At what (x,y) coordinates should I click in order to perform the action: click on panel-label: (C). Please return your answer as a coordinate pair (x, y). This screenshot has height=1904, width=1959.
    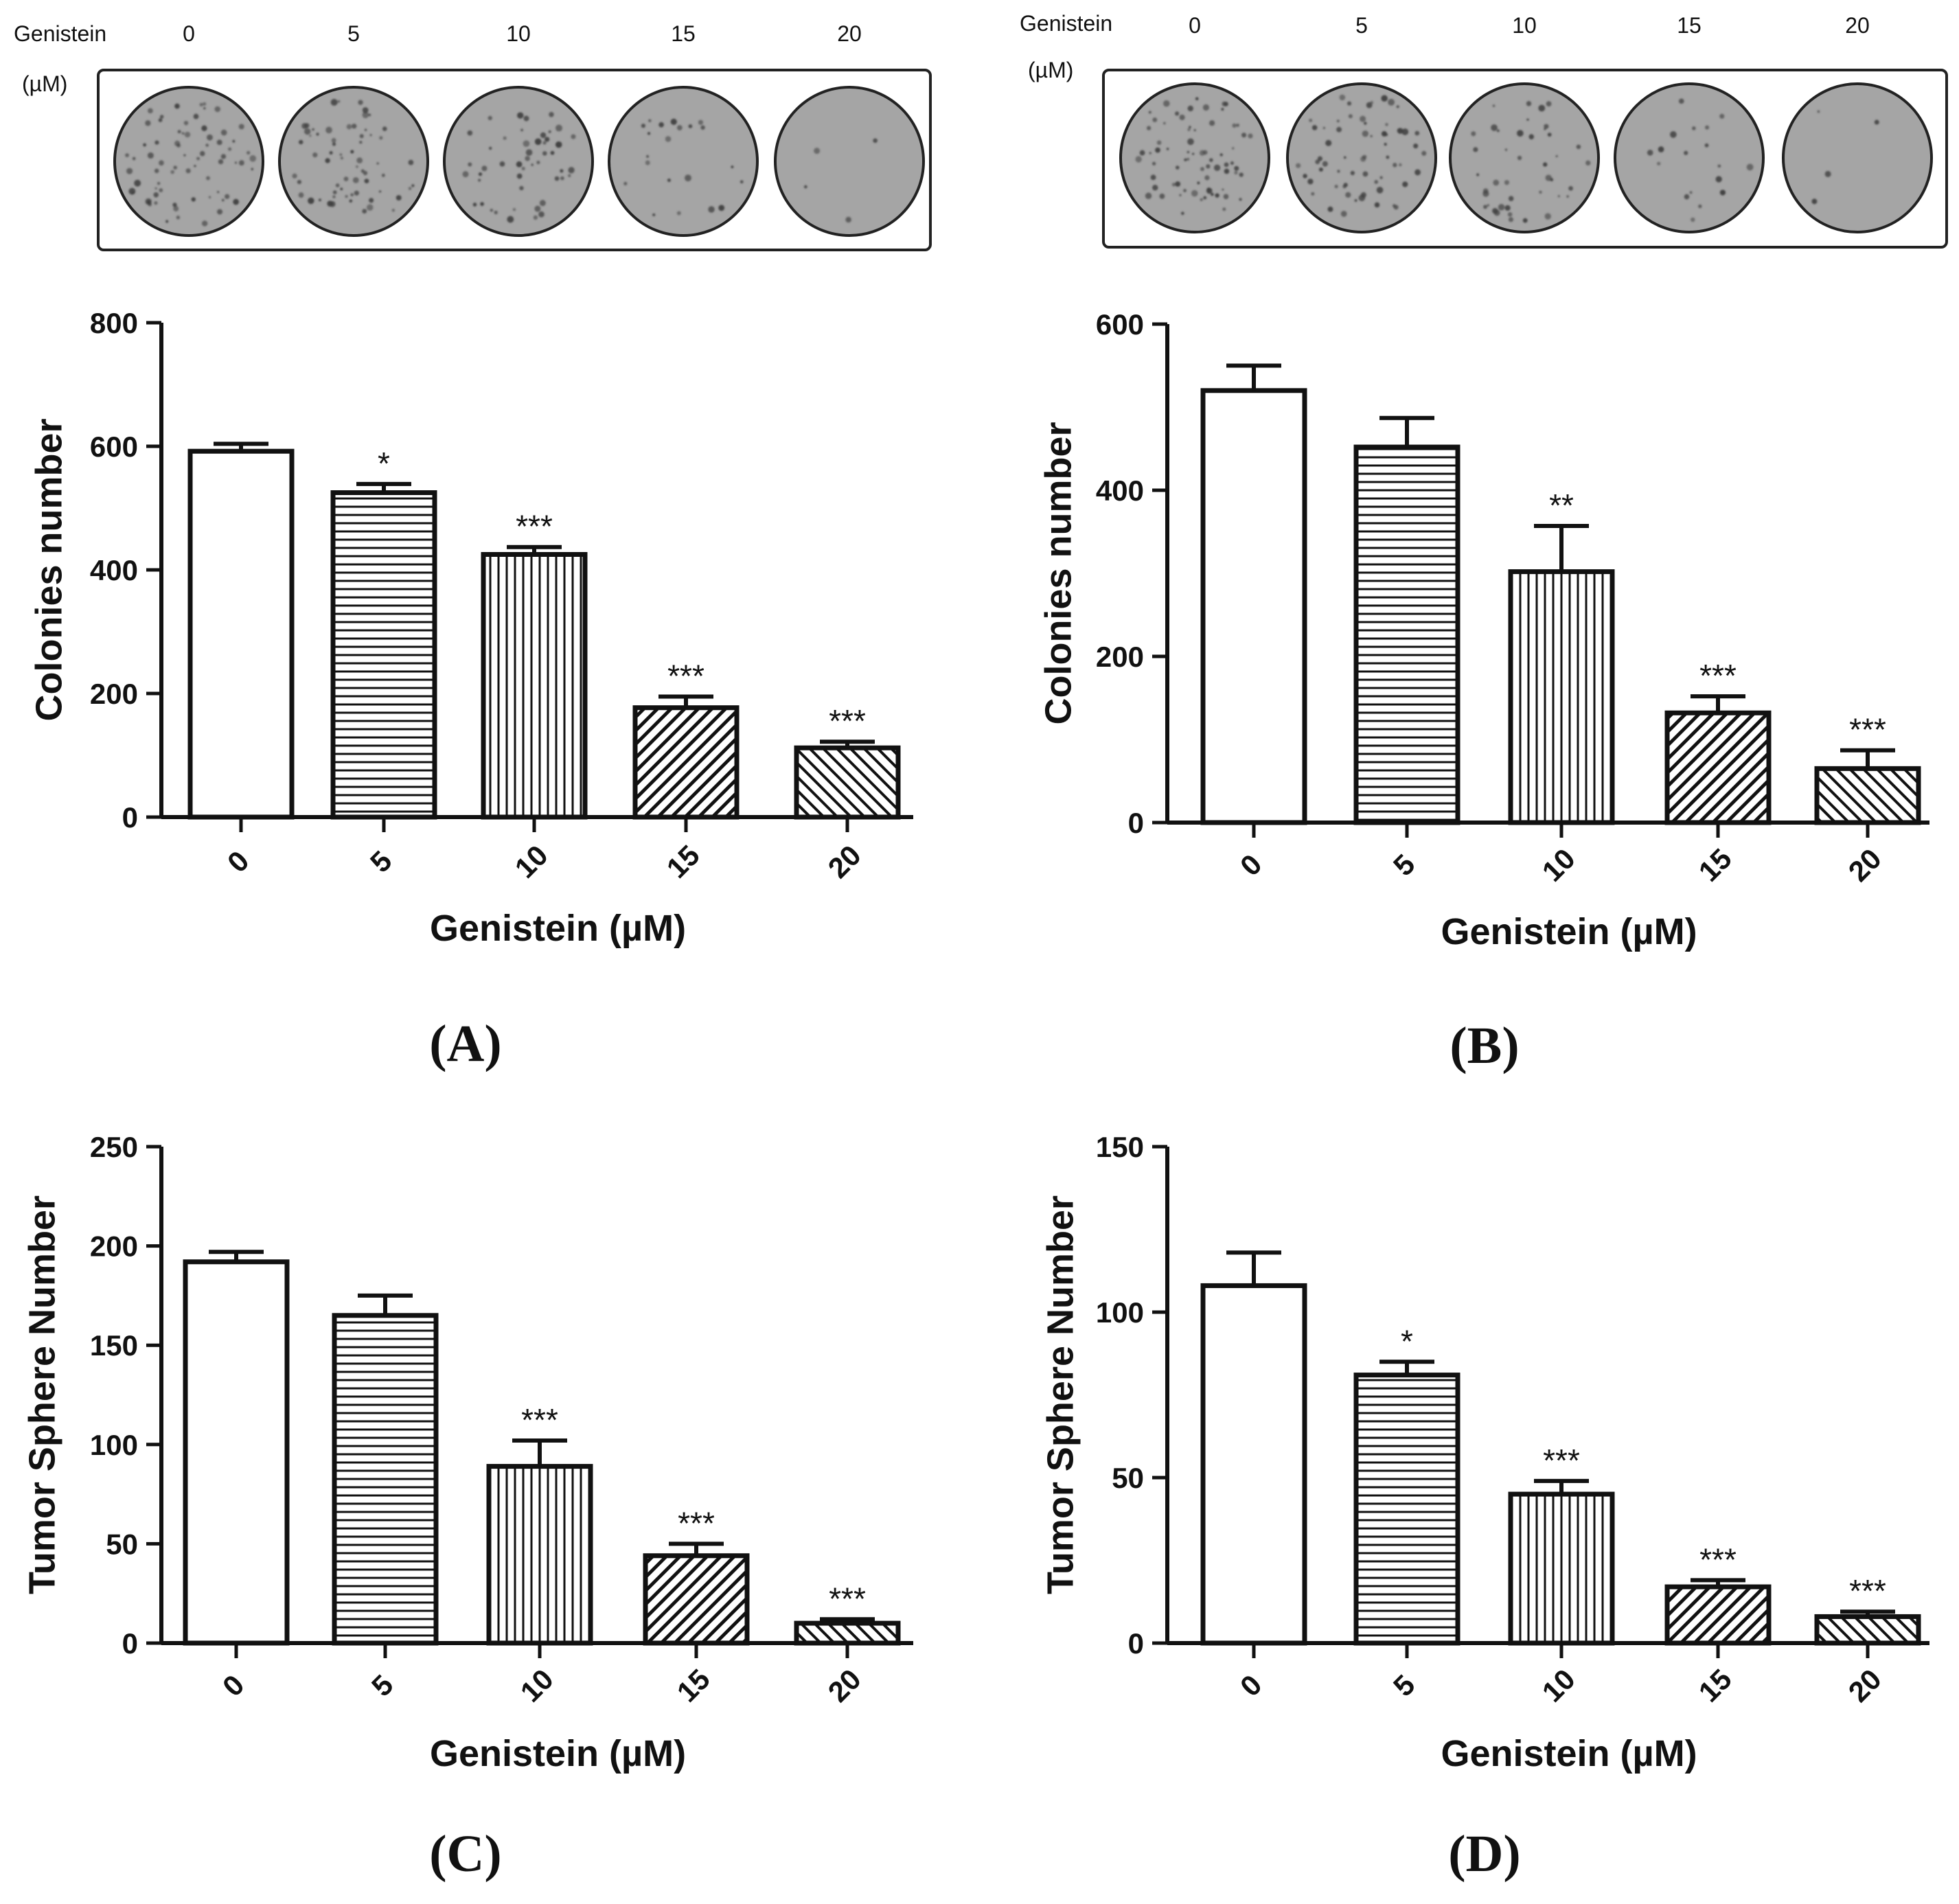
    Looking at the image, I should click on (465, 1854).